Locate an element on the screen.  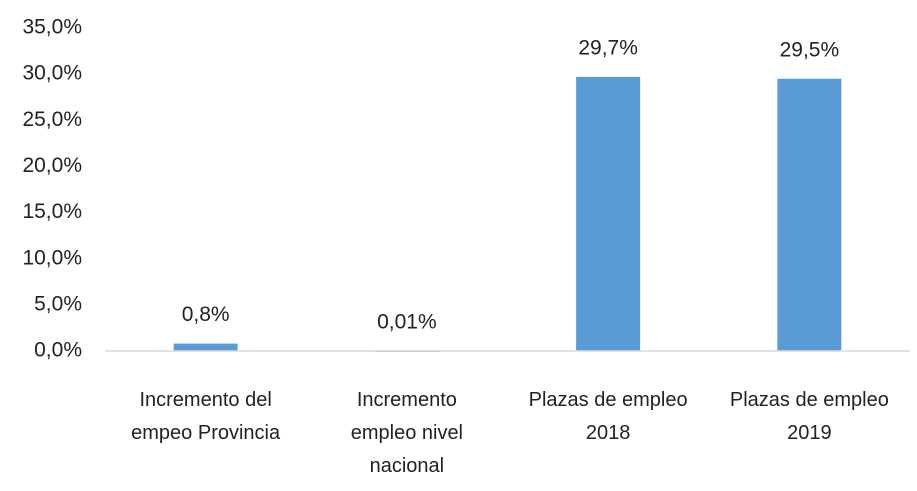
x-tick-label: Incremento del empeo Provincia is located at coordinates (206, 416).